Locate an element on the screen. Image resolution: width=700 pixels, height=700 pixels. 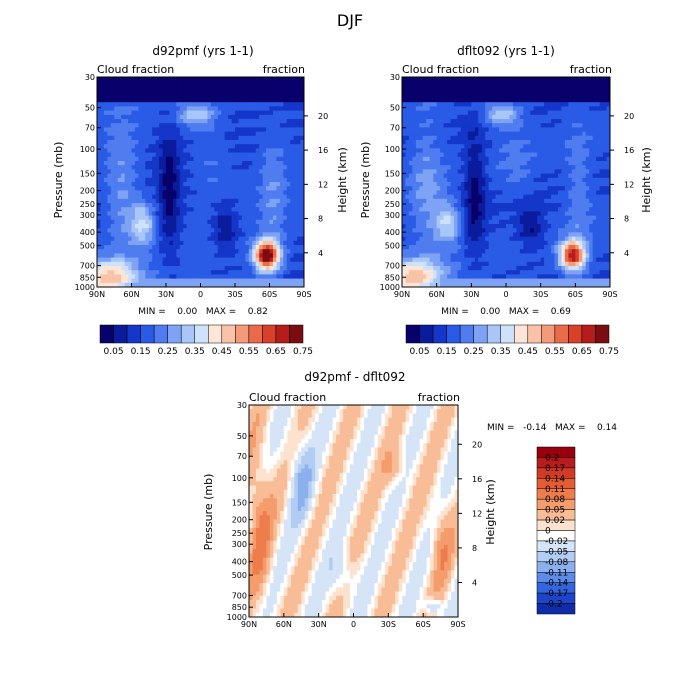
p1-colorbar-box is located at coordinates (147, 334).